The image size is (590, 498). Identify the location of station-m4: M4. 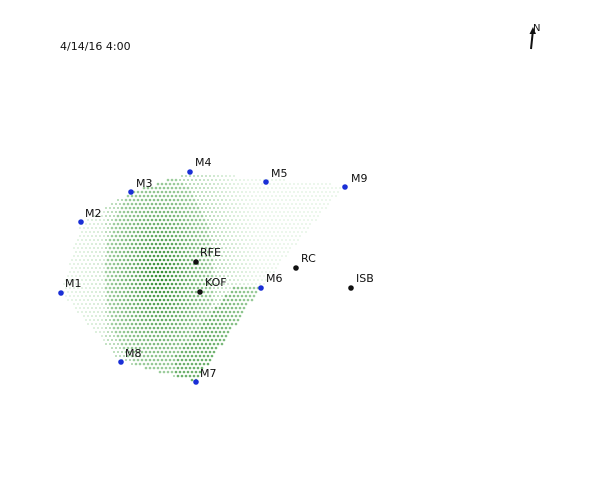
(199, 165).